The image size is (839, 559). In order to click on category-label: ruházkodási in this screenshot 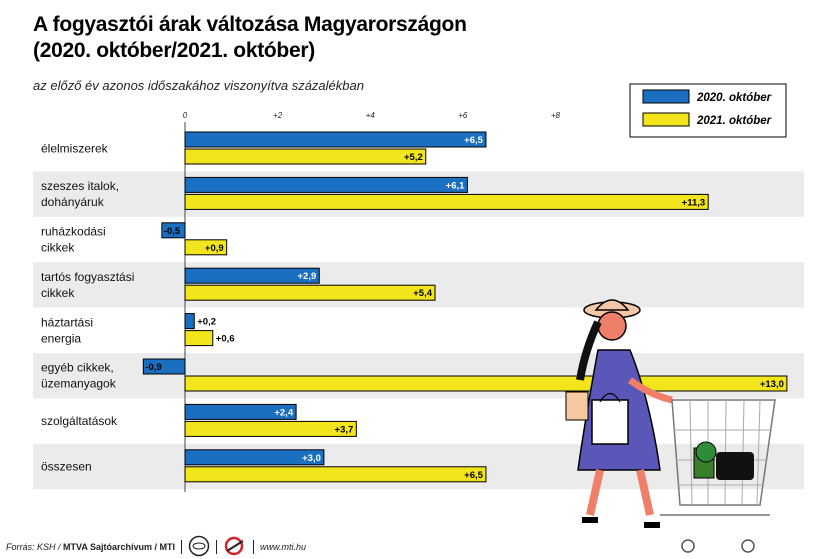, I will do `click(73, 232)`.